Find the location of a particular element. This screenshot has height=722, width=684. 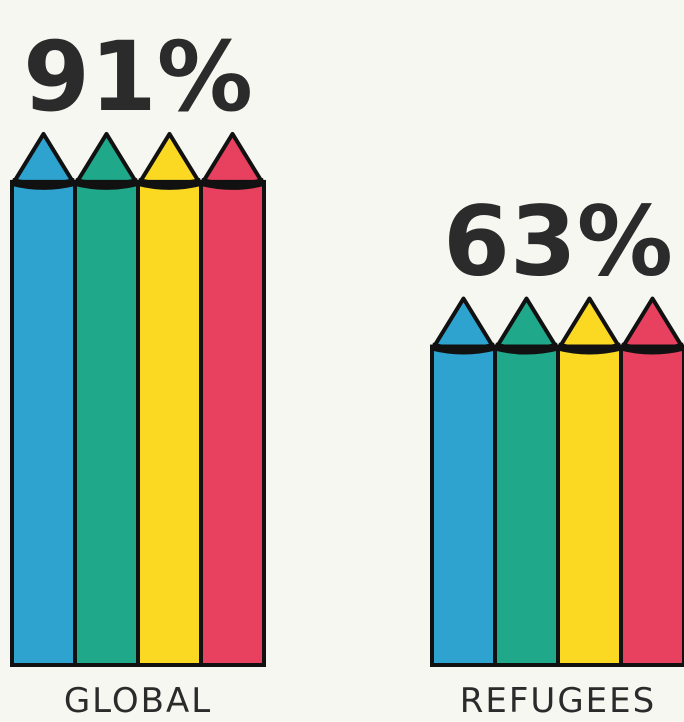

category-label: REFUGEES is located at coordinates (558, 701).